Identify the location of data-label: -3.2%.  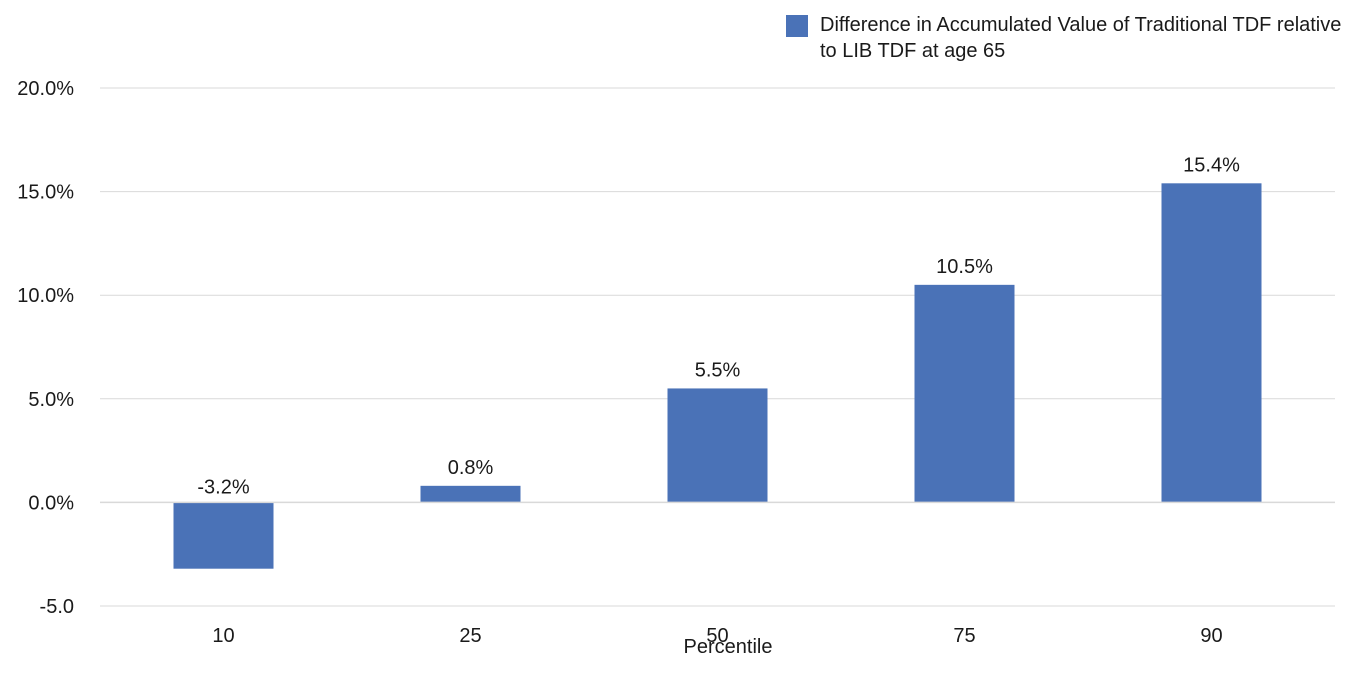
(223, 487).